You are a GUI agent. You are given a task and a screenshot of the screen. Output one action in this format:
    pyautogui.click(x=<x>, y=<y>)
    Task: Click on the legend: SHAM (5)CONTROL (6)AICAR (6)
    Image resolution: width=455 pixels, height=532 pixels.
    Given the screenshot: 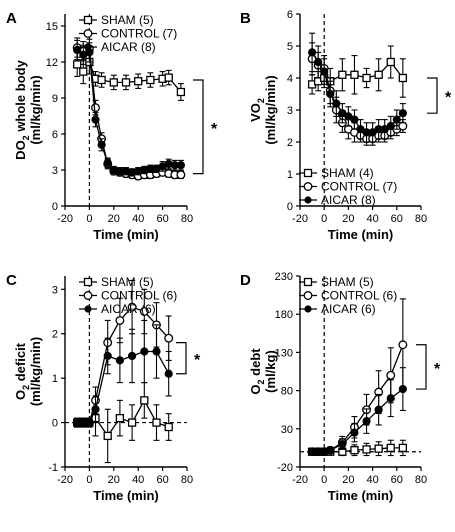 What is the action you would take?
    pyautogui.click(x=128, y=295)
    